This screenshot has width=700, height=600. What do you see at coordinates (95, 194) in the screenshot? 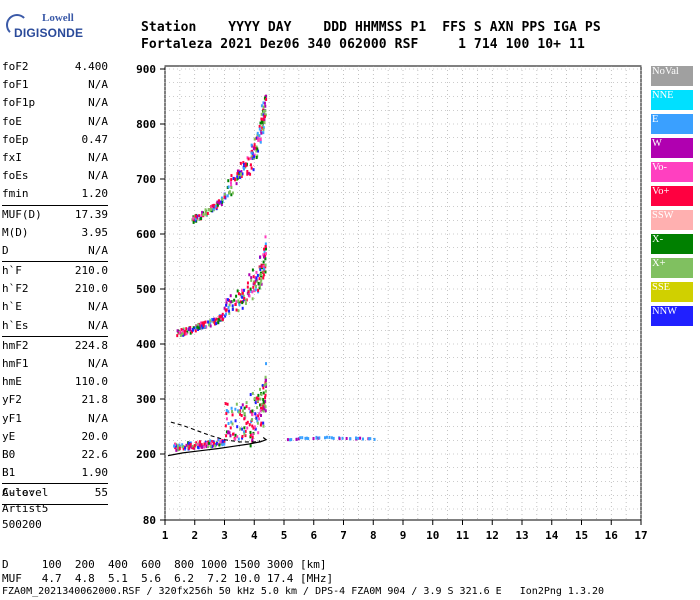
I see `parameter-value: 1.20` at bounding box center [95, 194].